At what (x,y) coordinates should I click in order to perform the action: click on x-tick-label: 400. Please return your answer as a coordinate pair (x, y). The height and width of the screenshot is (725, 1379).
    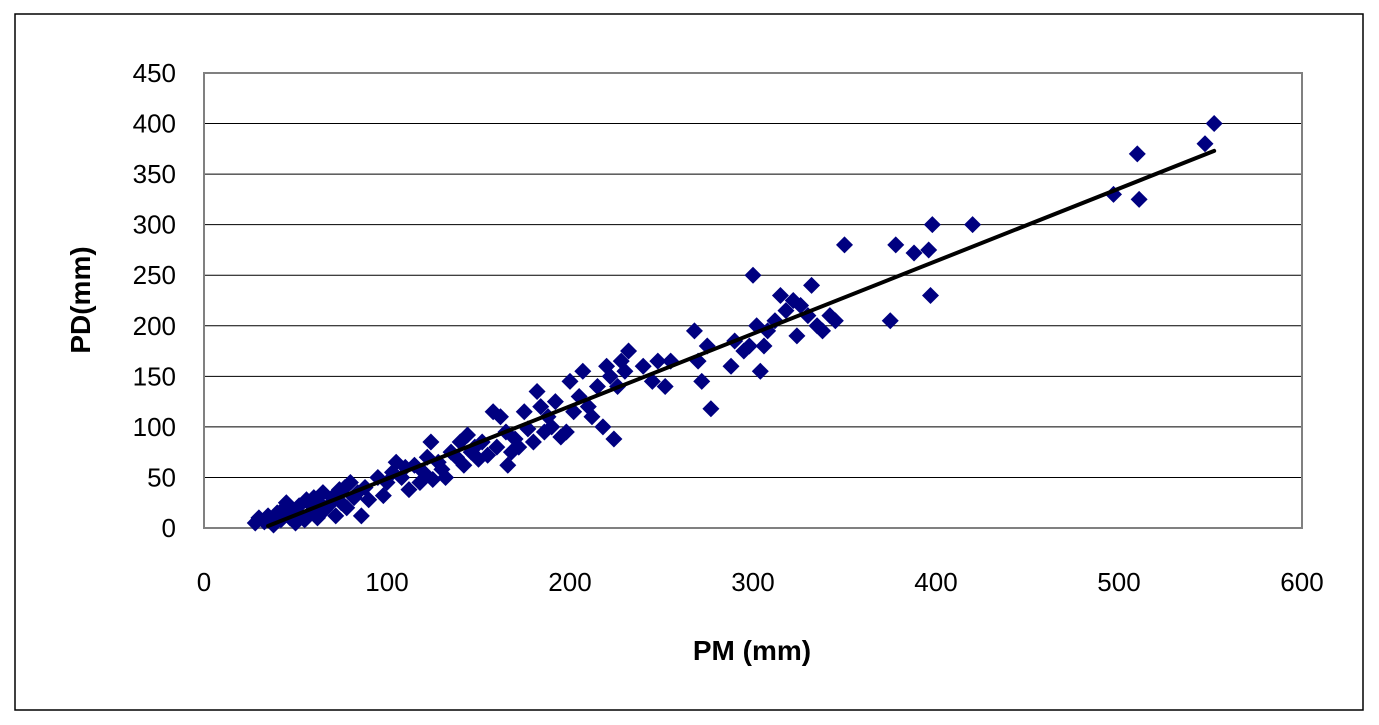
    Looking at the image, I should click on (935, 582).